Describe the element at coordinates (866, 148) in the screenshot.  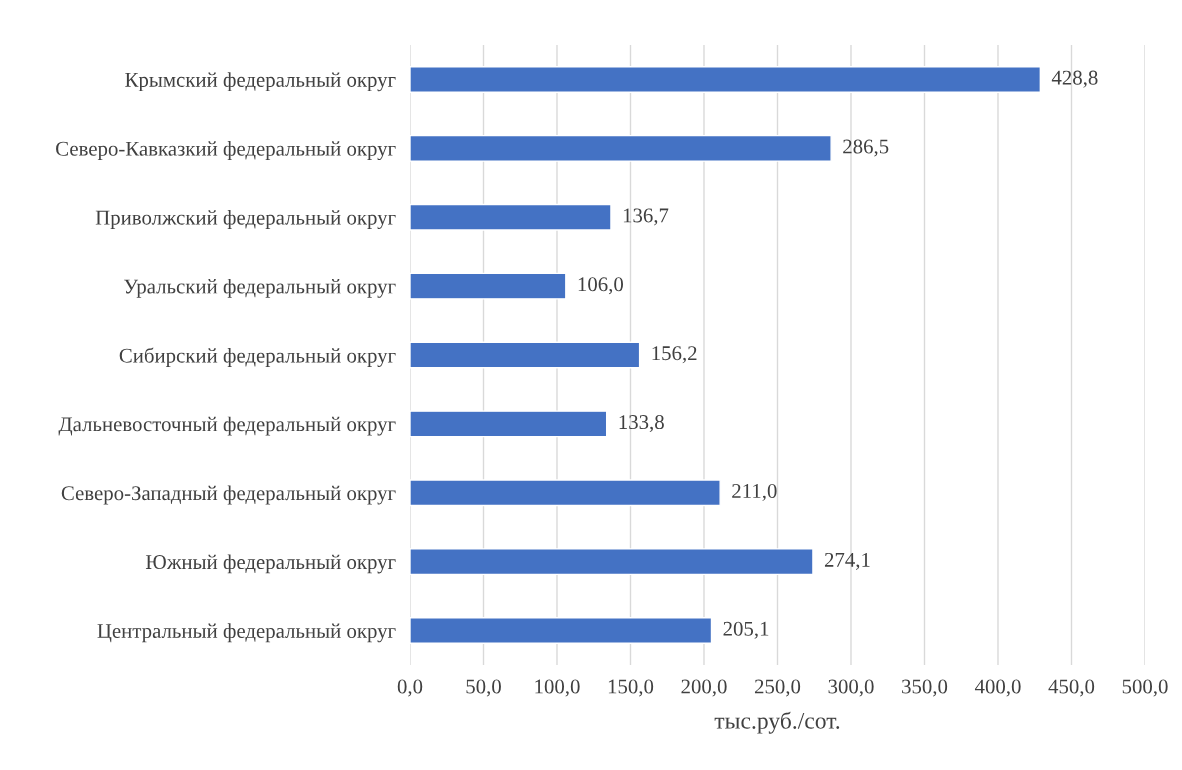
I see `data-label: 286,5` at that location.